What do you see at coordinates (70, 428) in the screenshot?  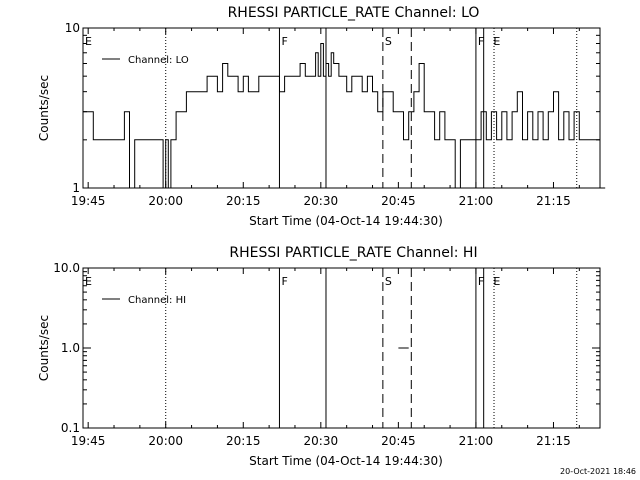 I see `y-tick-label: 0.1` at bounding box center [70, 428].